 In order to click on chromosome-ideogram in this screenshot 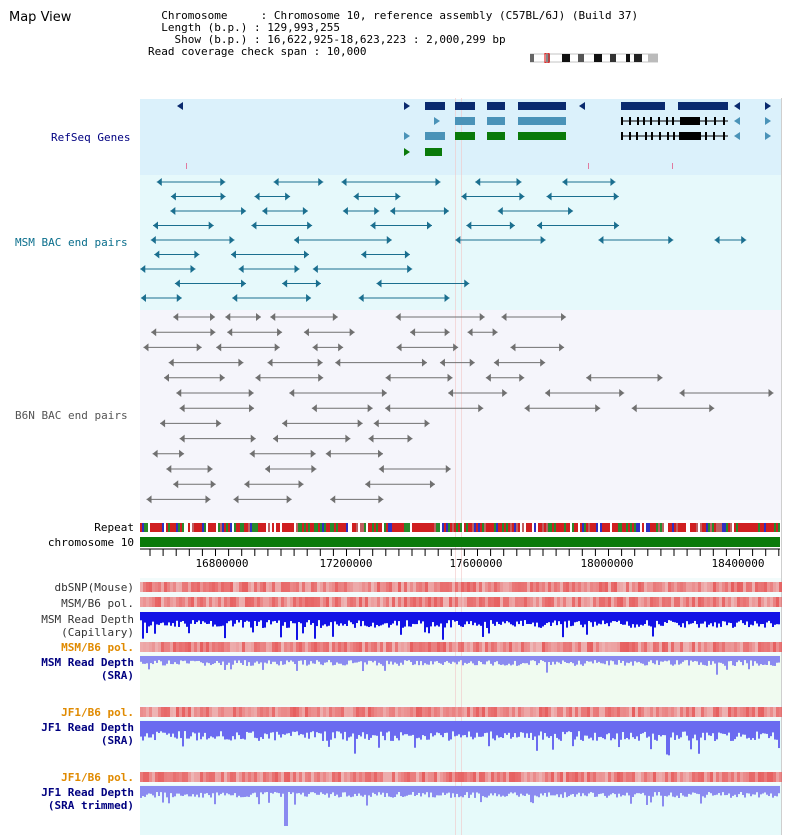, I will do `click(594, 58)`.